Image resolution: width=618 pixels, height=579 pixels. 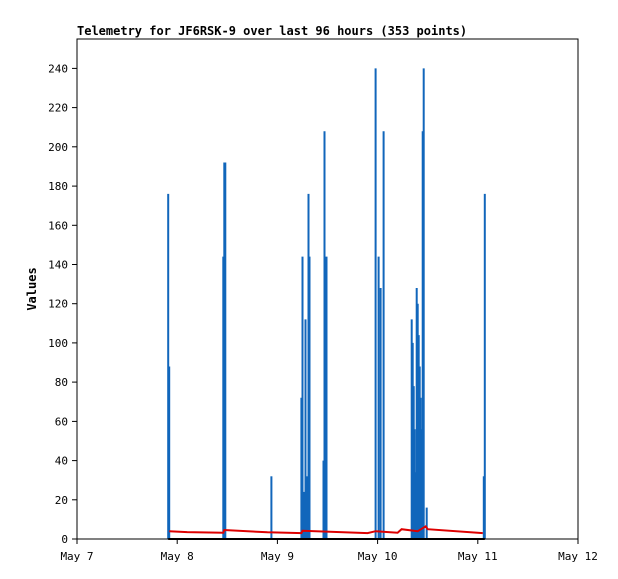 What do you see at coordinates (177, 556) in the screenshot?
I see `x-tick-label: May 8` at bounding box center [177, 556].